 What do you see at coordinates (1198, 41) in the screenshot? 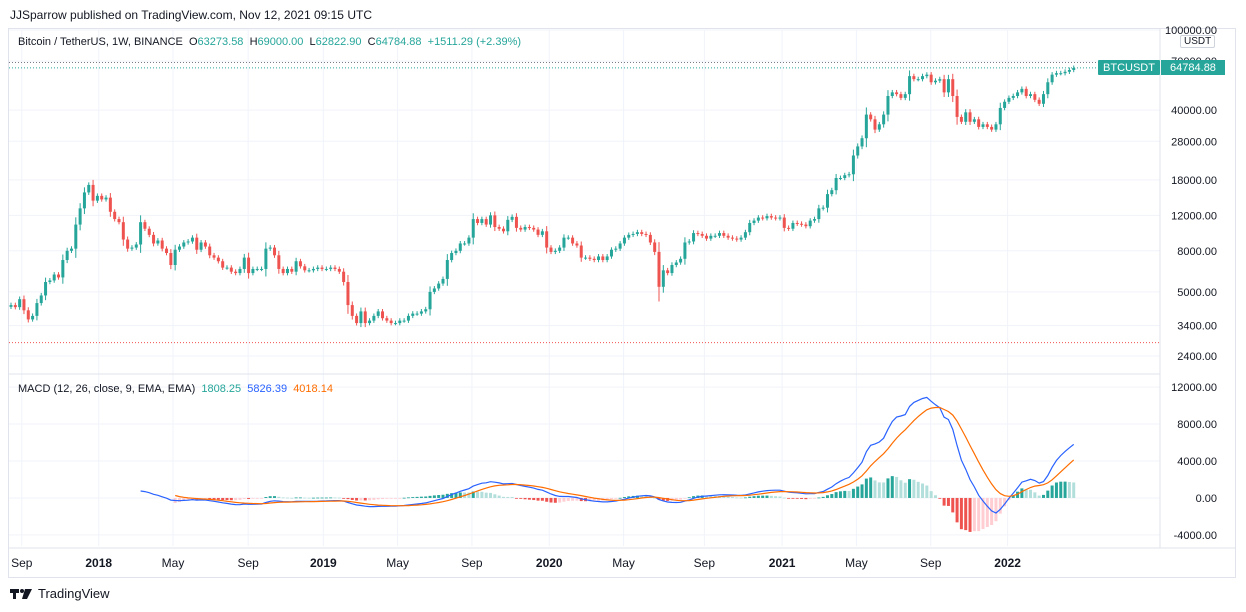
I see `currency-unit: USDT` at bounding box center [1198, 41].